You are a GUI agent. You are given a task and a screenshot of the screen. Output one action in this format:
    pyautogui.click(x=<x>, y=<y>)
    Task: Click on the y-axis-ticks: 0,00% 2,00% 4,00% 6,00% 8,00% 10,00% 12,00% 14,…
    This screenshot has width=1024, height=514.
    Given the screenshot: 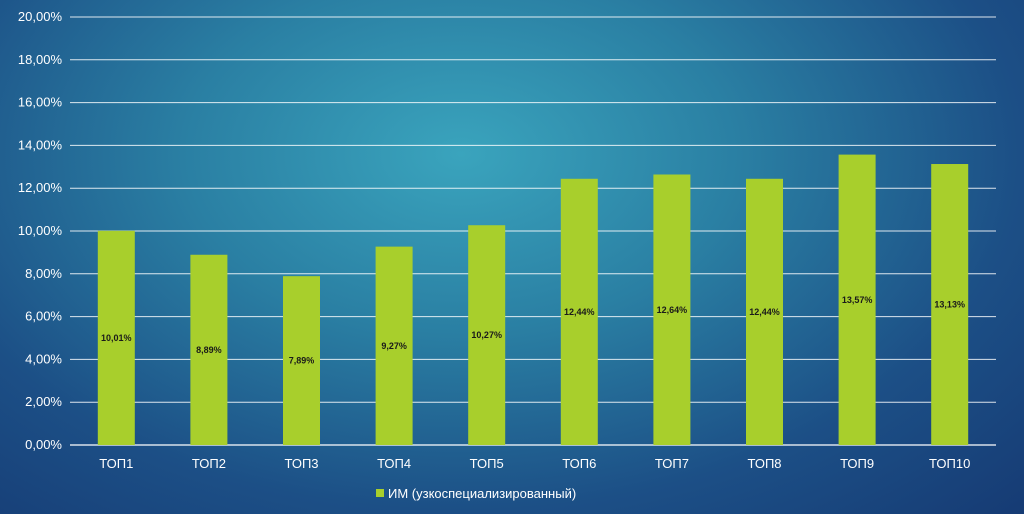 What is the action you would take?
    pyautogui.click(x=40, y=230)
    